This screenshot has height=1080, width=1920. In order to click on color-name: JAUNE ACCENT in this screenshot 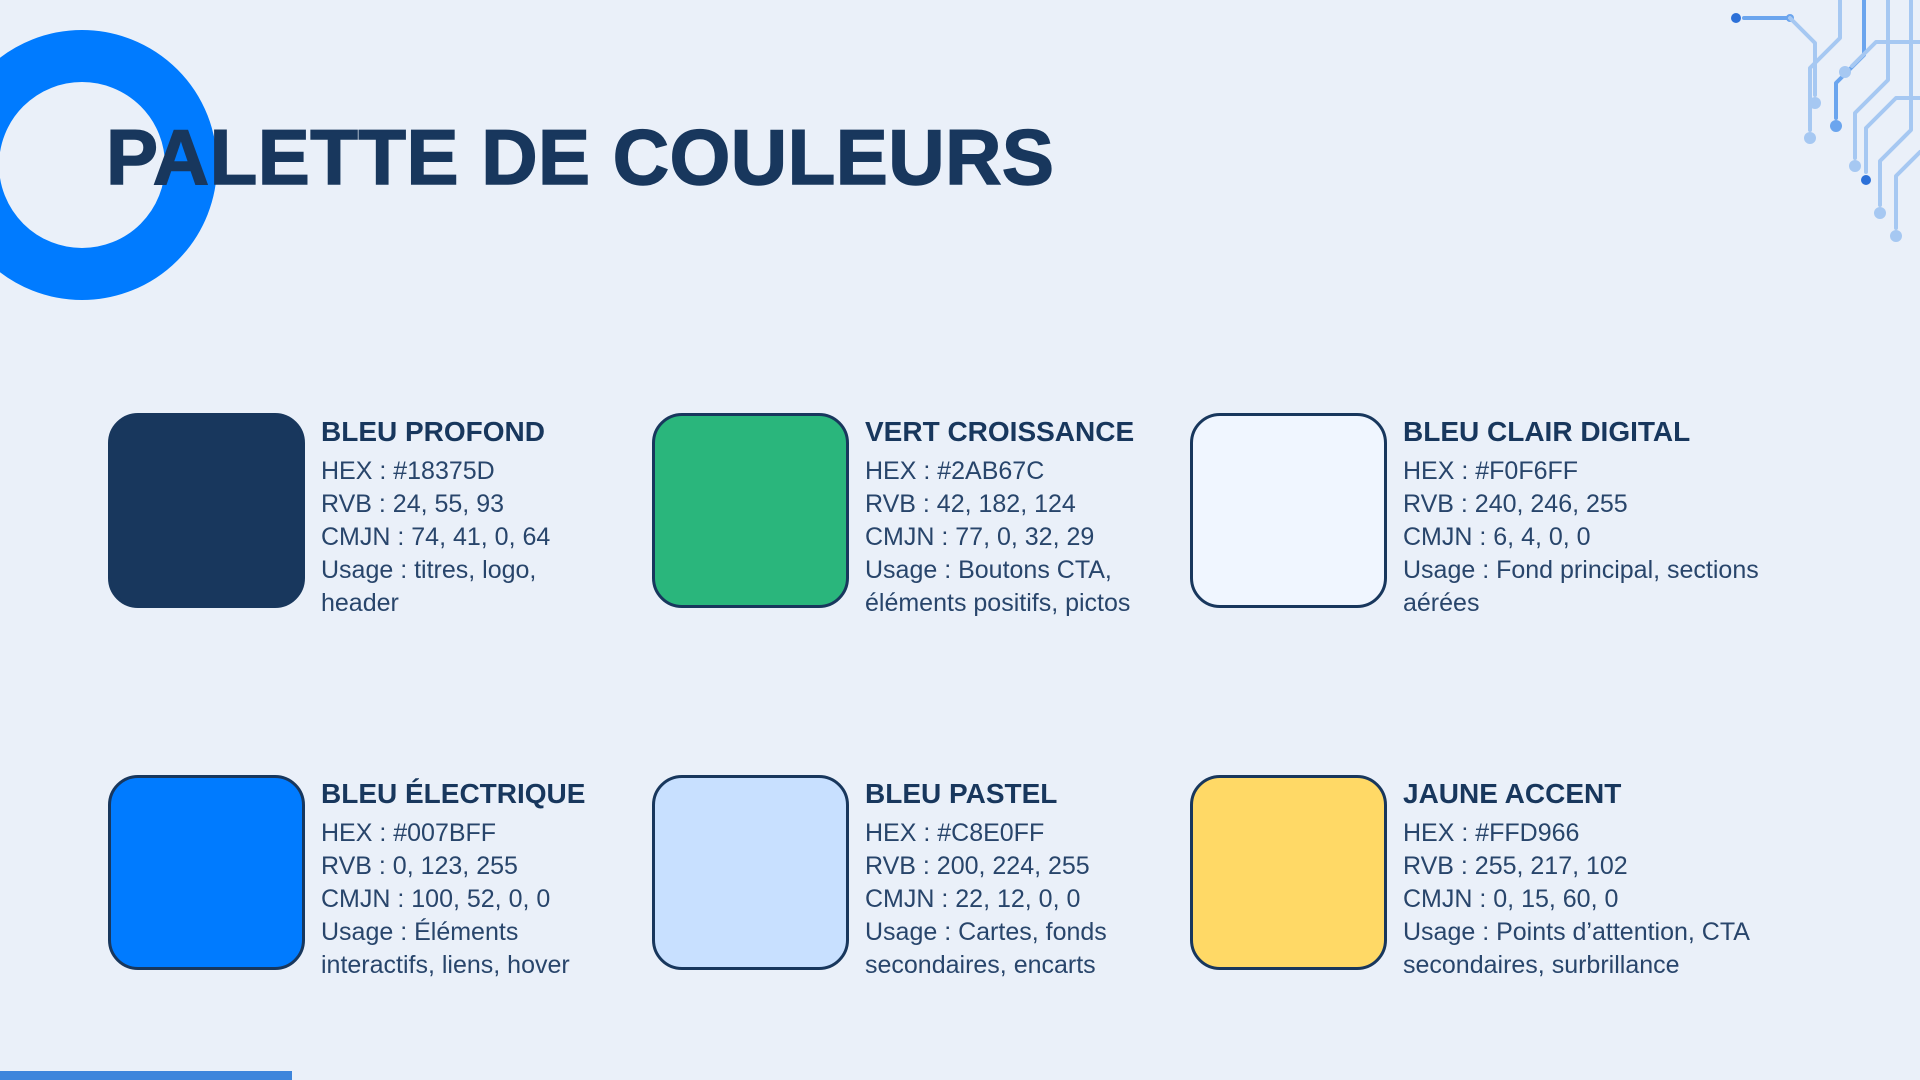, I will do `click(1512, 793)`.